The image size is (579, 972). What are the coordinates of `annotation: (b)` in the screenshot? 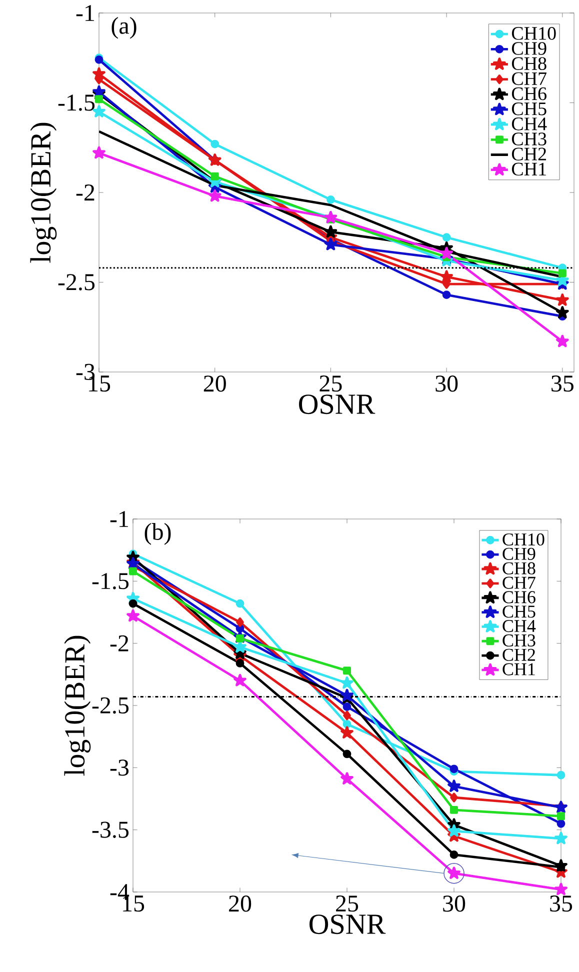 It's located at (157, 534).